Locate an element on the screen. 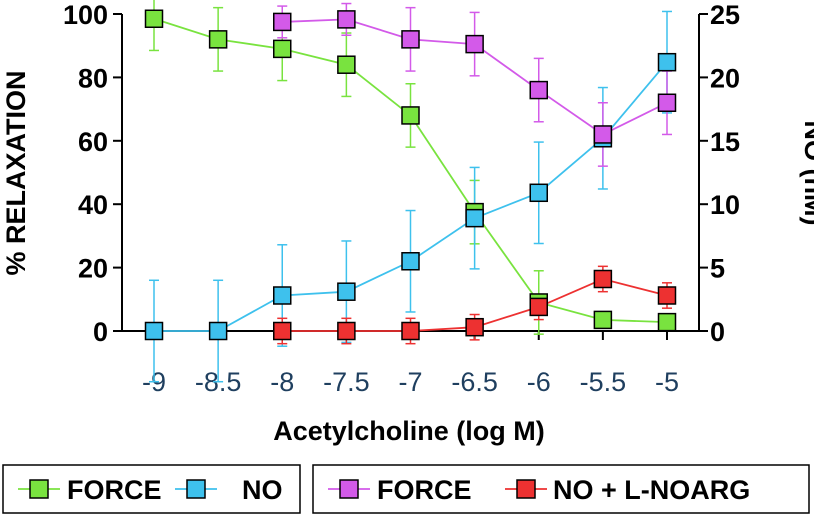 The height and width of the screenshot is (516, 814). y-left-tick-label: 80 is located at coordinates (93, 78).